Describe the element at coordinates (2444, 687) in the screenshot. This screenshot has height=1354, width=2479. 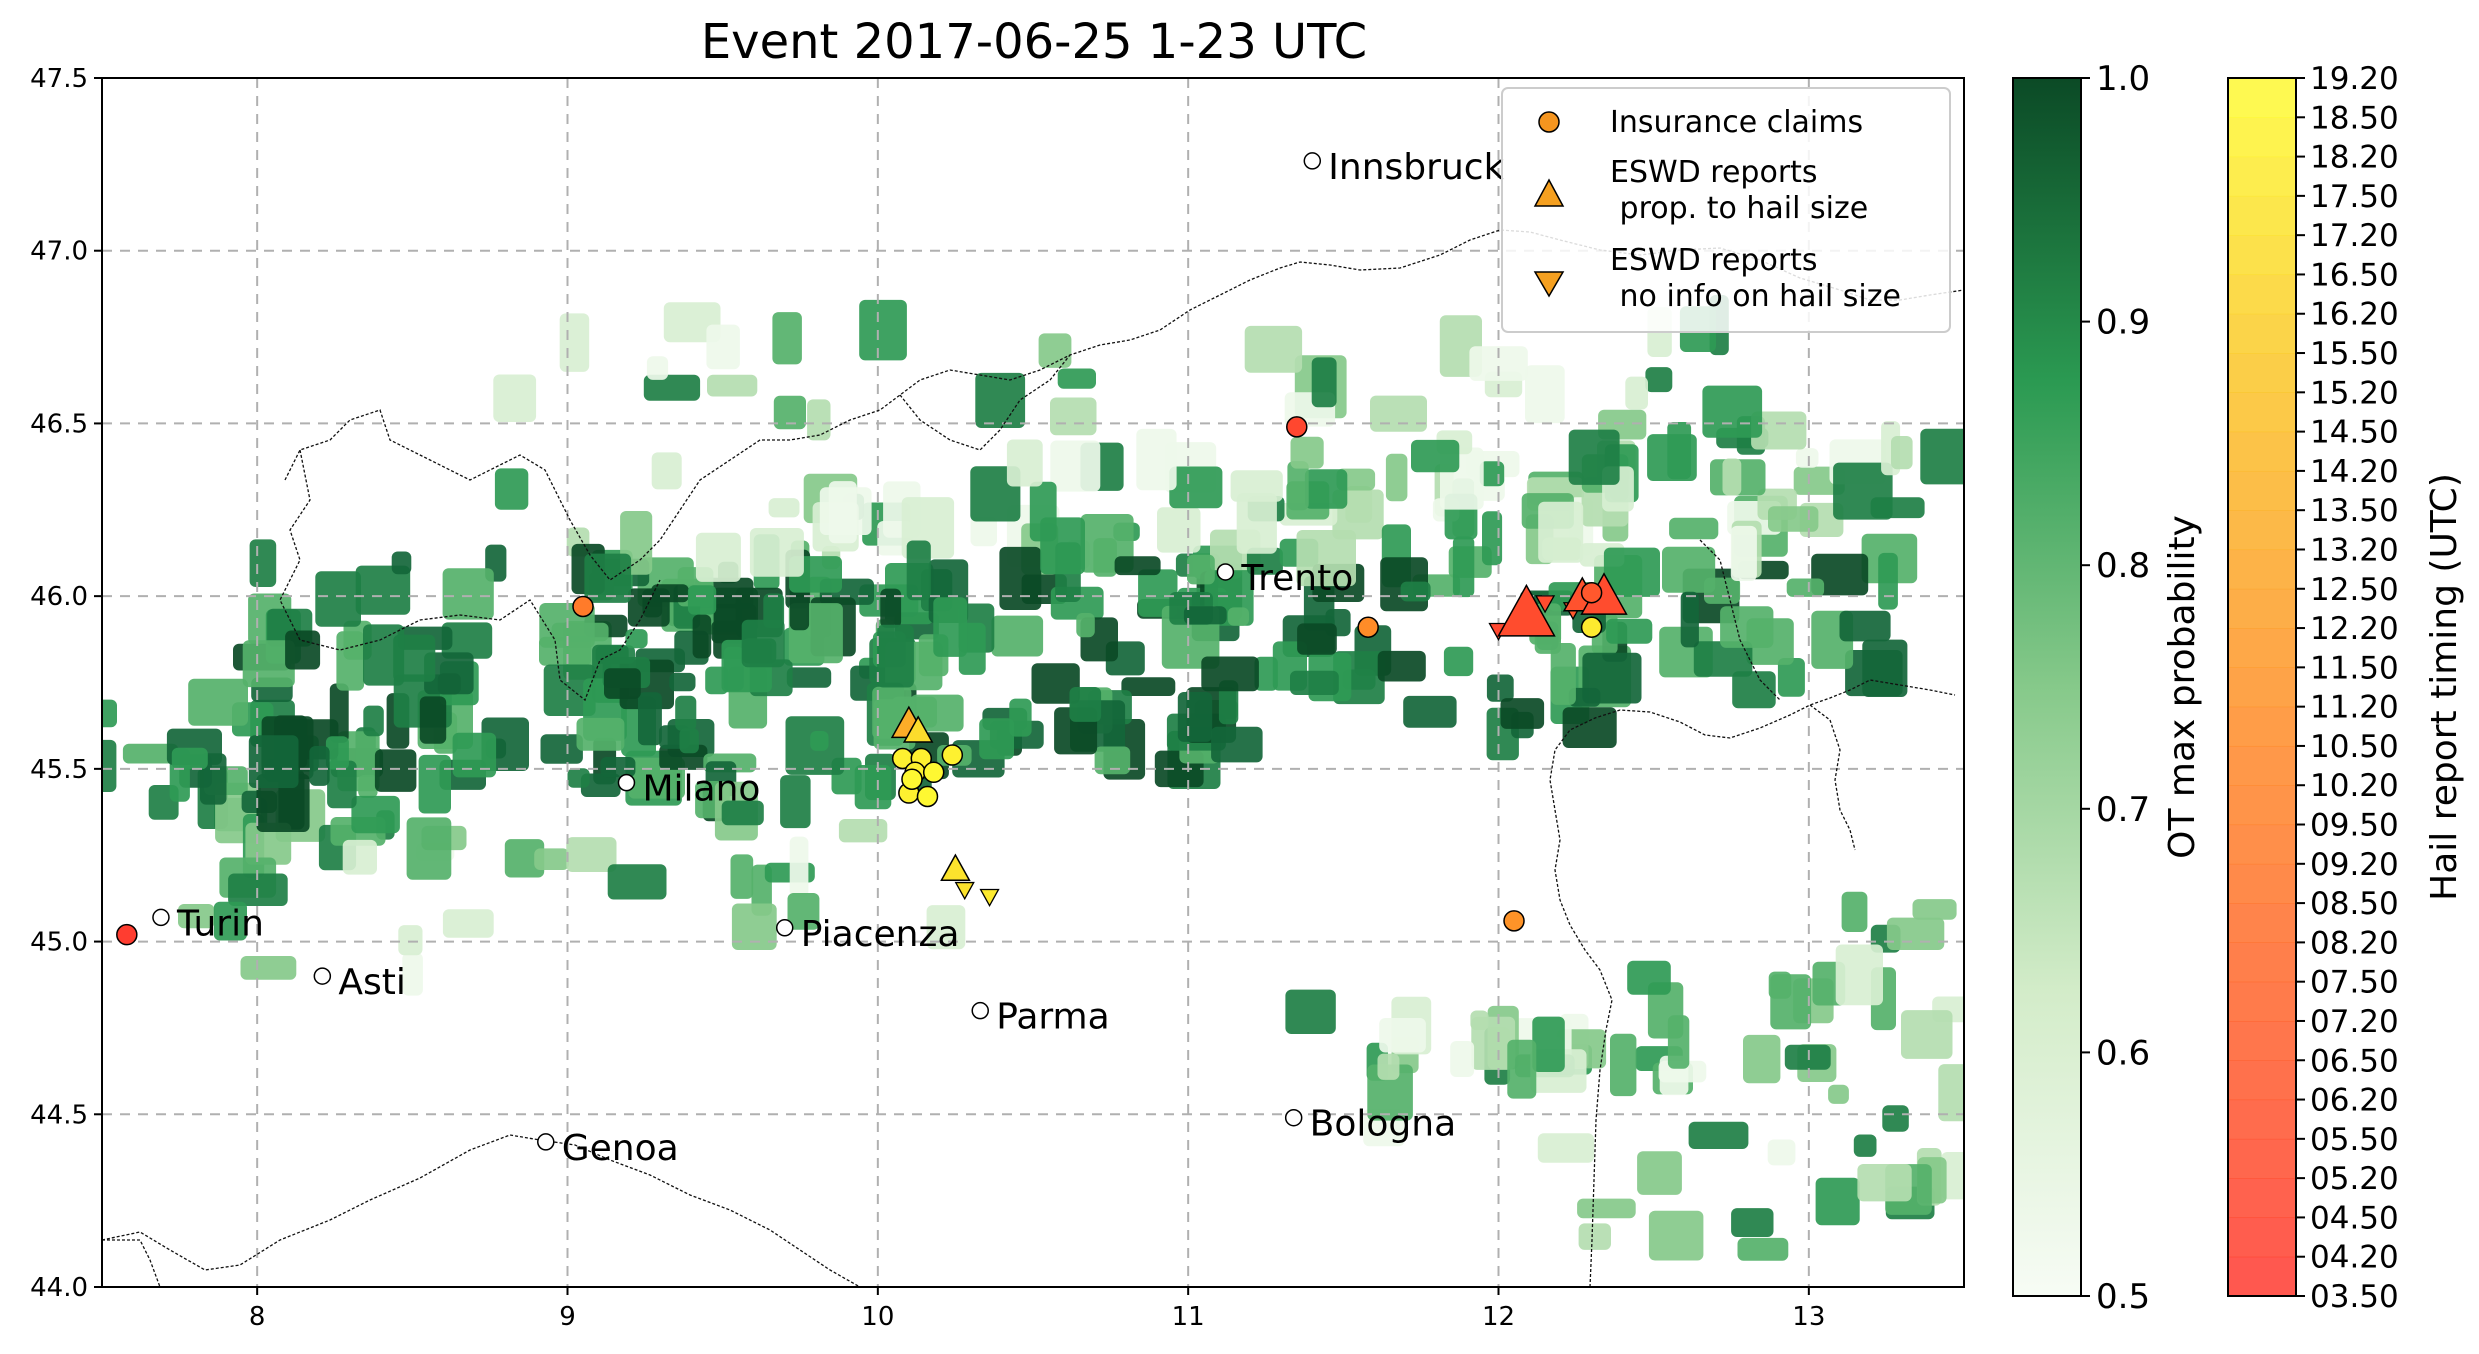
I see `colorbar-timing-label: Hail report timing (UTC)` at that location.